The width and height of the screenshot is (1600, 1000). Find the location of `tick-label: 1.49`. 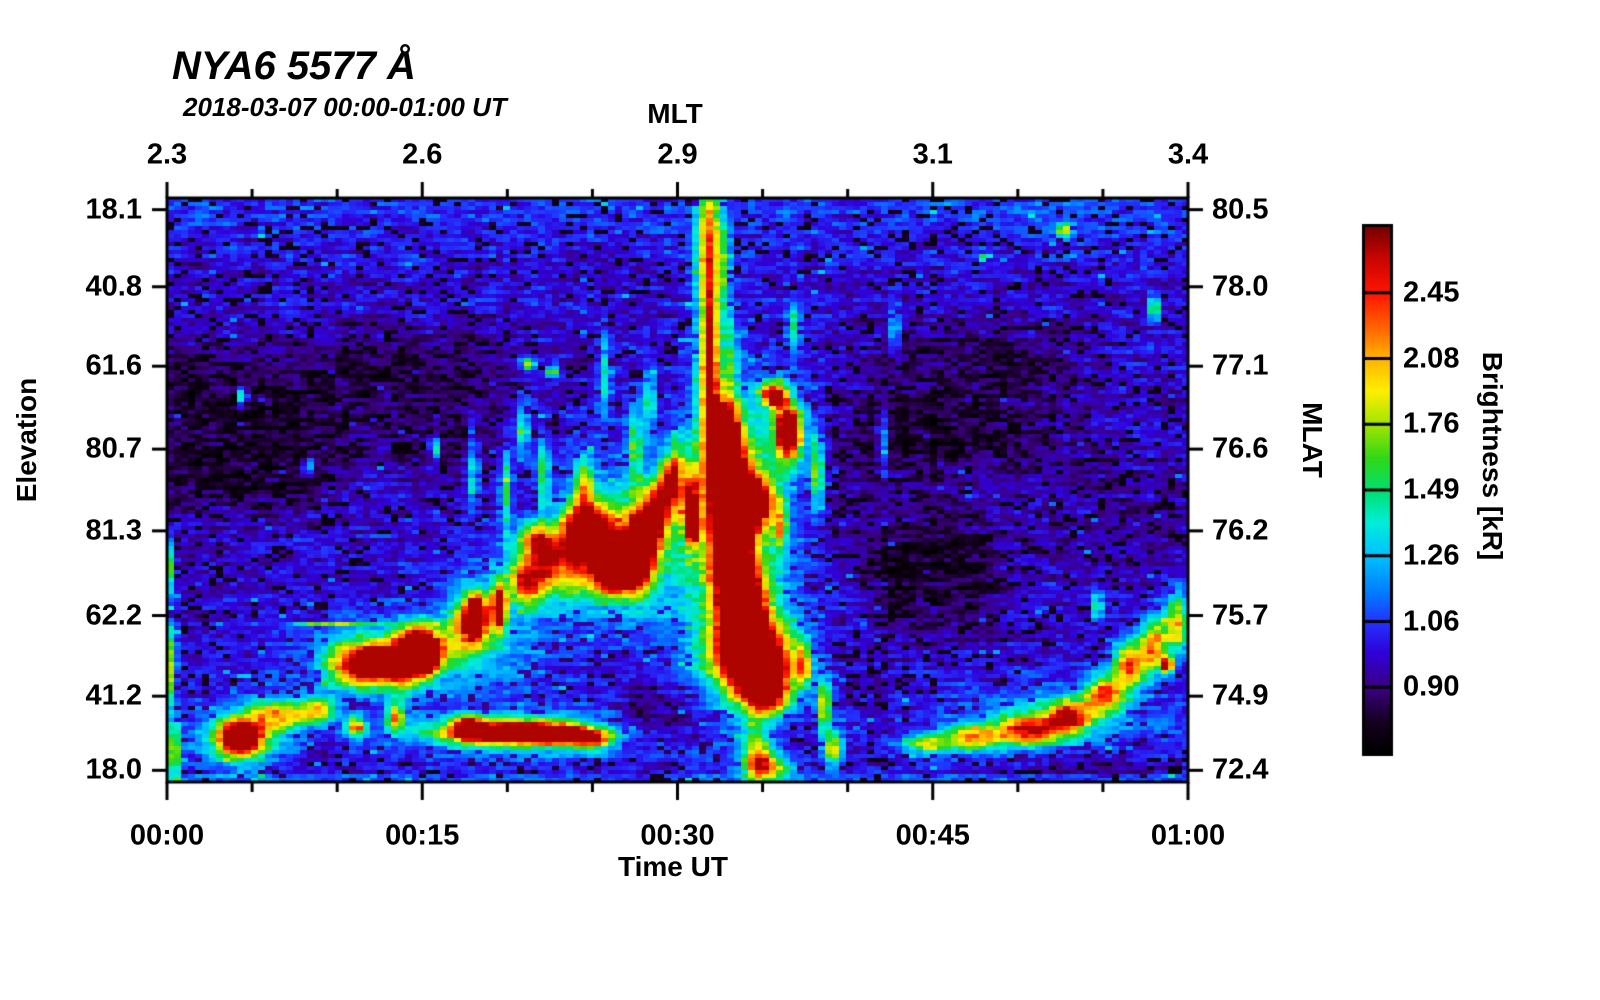

tick-label: 1.49 is located at coordinates (1431, 489).